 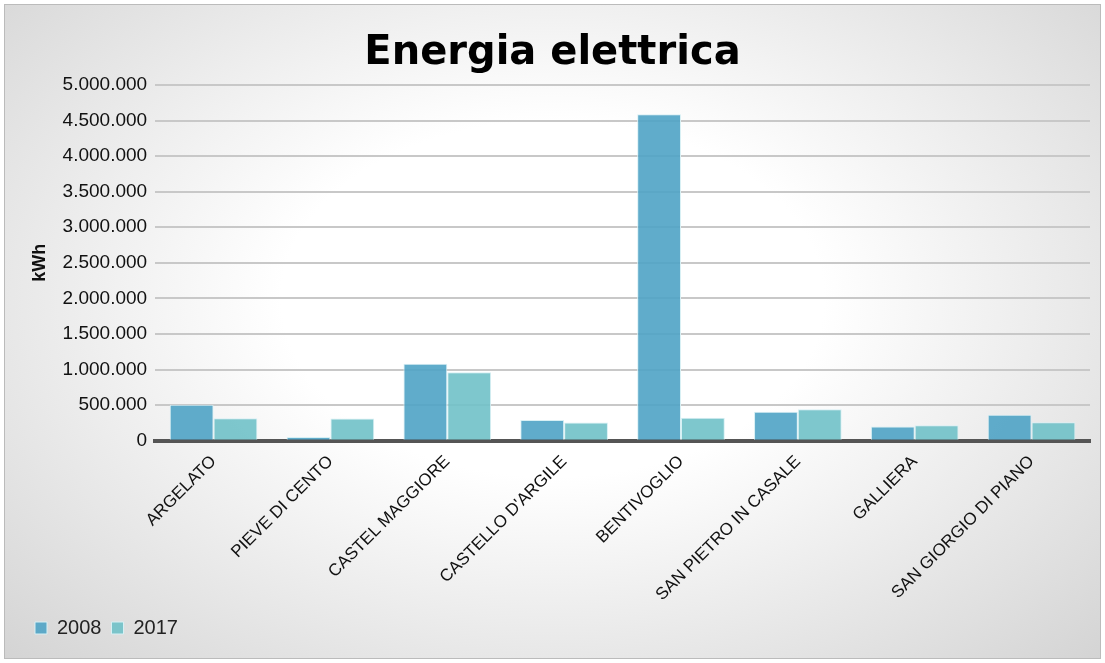 What do you see at coordinates (113, 404) in the screenshot?
I see `y-tick-label: 500.000` at bounding box center [113, 404].